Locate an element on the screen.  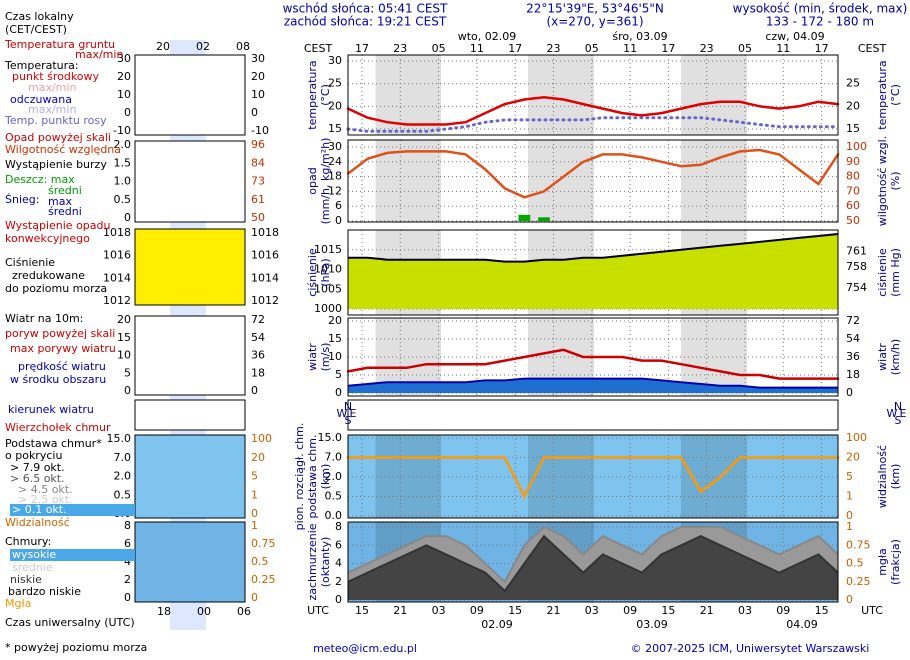
mini-left-tick: 0 is located at coordinates (127, 112).